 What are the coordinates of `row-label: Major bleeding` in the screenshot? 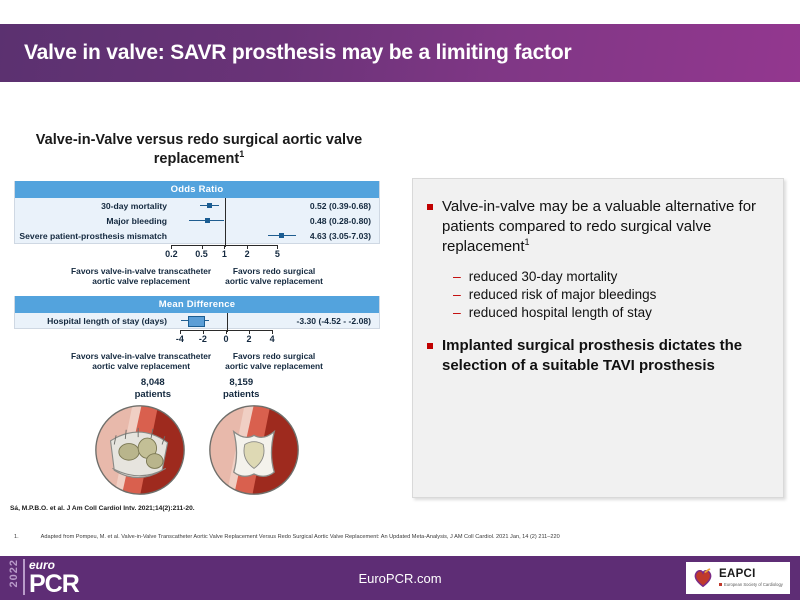 It's located at (136, 220).